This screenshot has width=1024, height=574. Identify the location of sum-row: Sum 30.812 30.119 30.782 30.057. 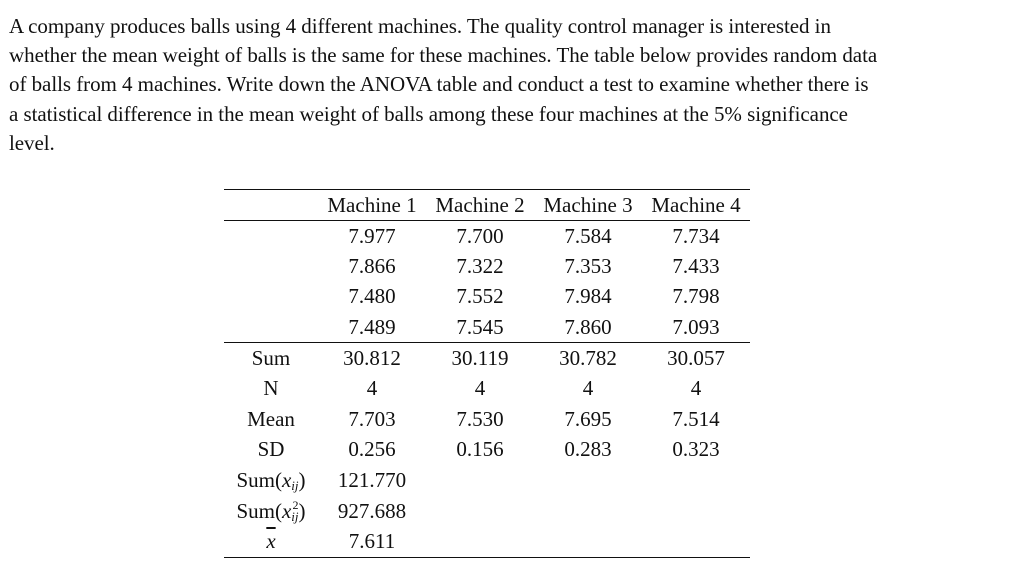
(487, 358).